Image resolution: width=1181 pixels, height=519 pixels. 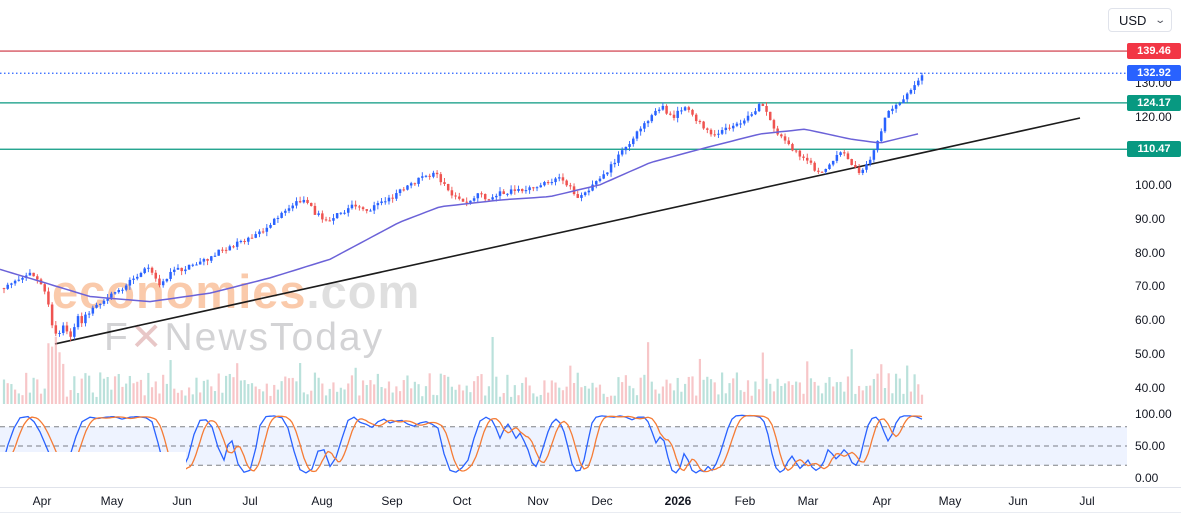 I want to click on price-tick-label: 80.00, so click(x=1150, y=252).